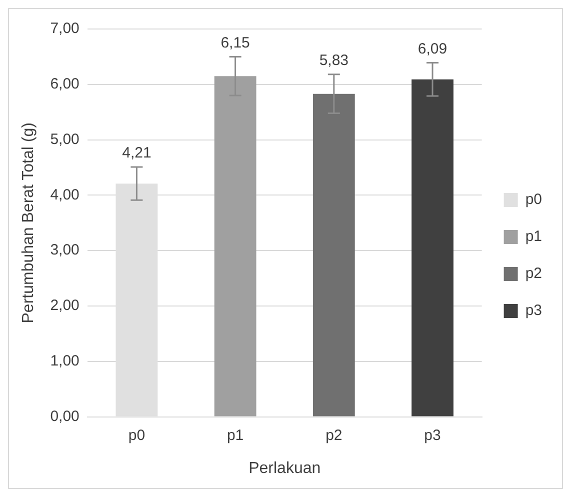 The height and width of the screenshot is (497, 571). Describe the element at coordinates (65, 361) in the screenshot. I see `y-tick-label: 1,00` at that location.